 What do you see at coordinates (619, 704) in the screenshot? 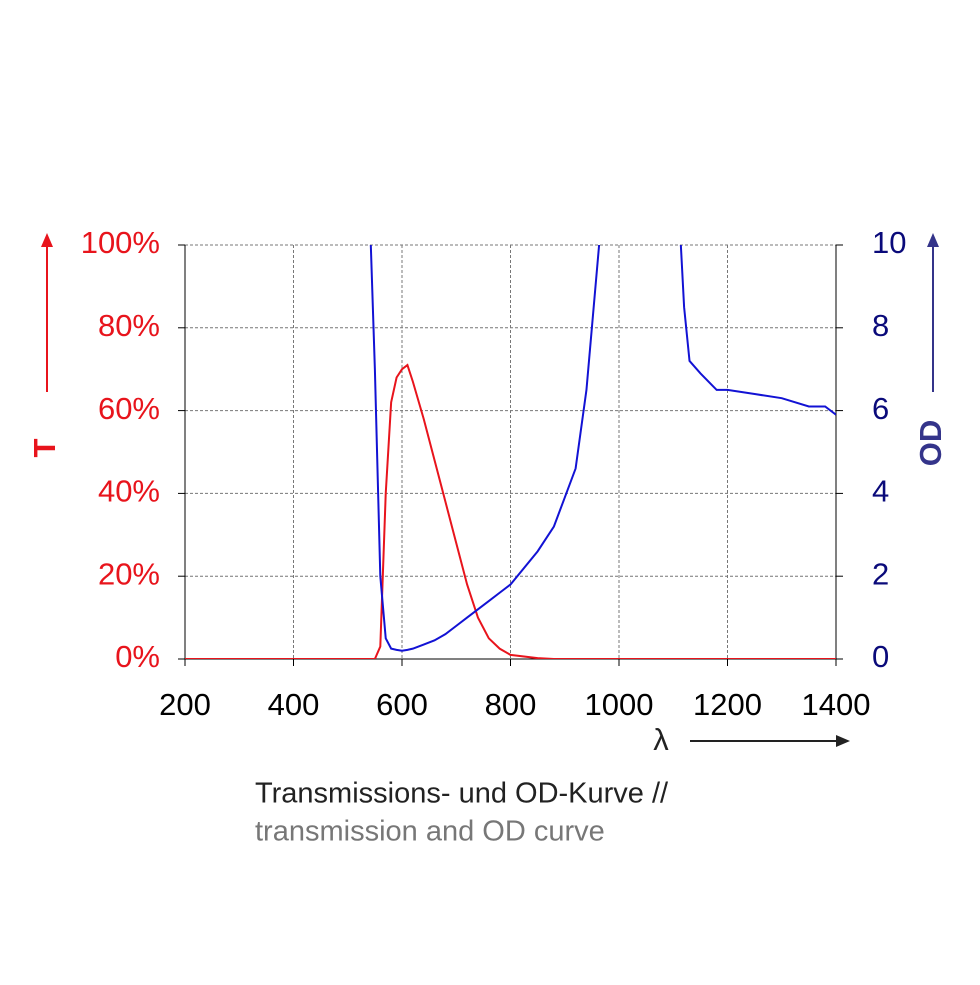
I see `x-tick-label: 1000` at bounding box center [619, 704].